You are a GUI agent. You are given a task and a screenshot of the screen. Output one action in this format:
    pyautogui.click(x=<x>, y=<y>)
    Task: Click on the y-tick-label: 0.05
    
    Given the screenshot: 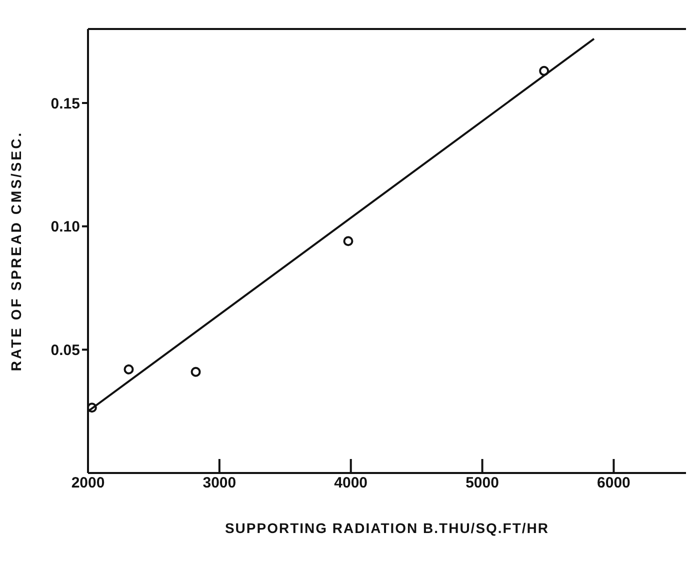 What is the action you would take?
    pyautogui.click(x=65, y=350)
    